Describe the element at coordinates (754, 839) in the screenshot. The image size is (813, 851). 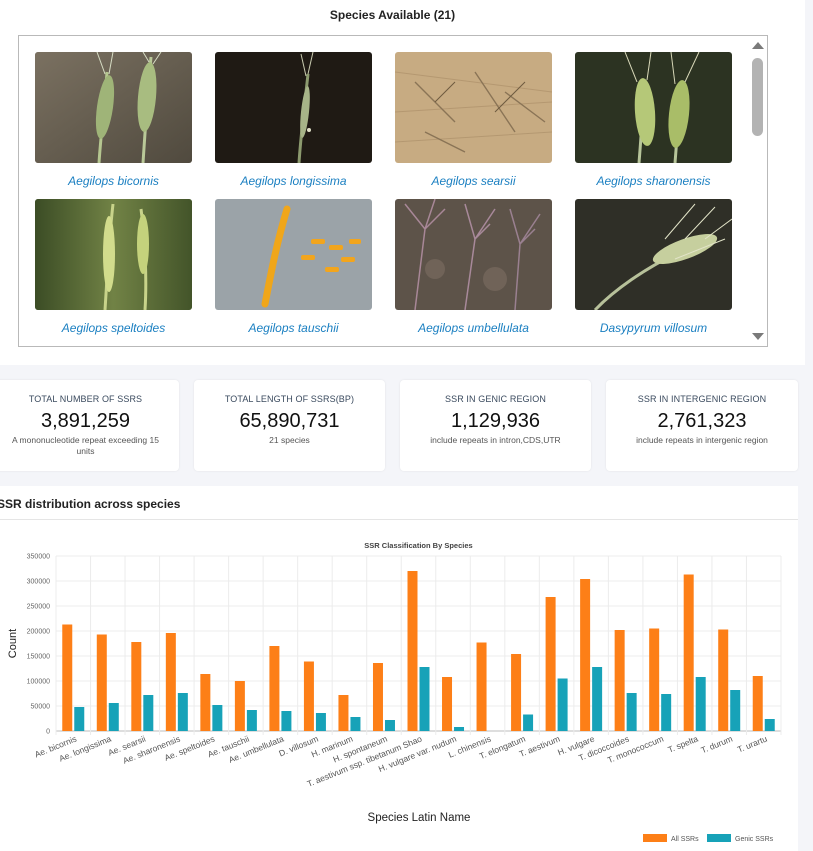
I see `legend-label-genic-ssrs: Genic SSRs` at that location.